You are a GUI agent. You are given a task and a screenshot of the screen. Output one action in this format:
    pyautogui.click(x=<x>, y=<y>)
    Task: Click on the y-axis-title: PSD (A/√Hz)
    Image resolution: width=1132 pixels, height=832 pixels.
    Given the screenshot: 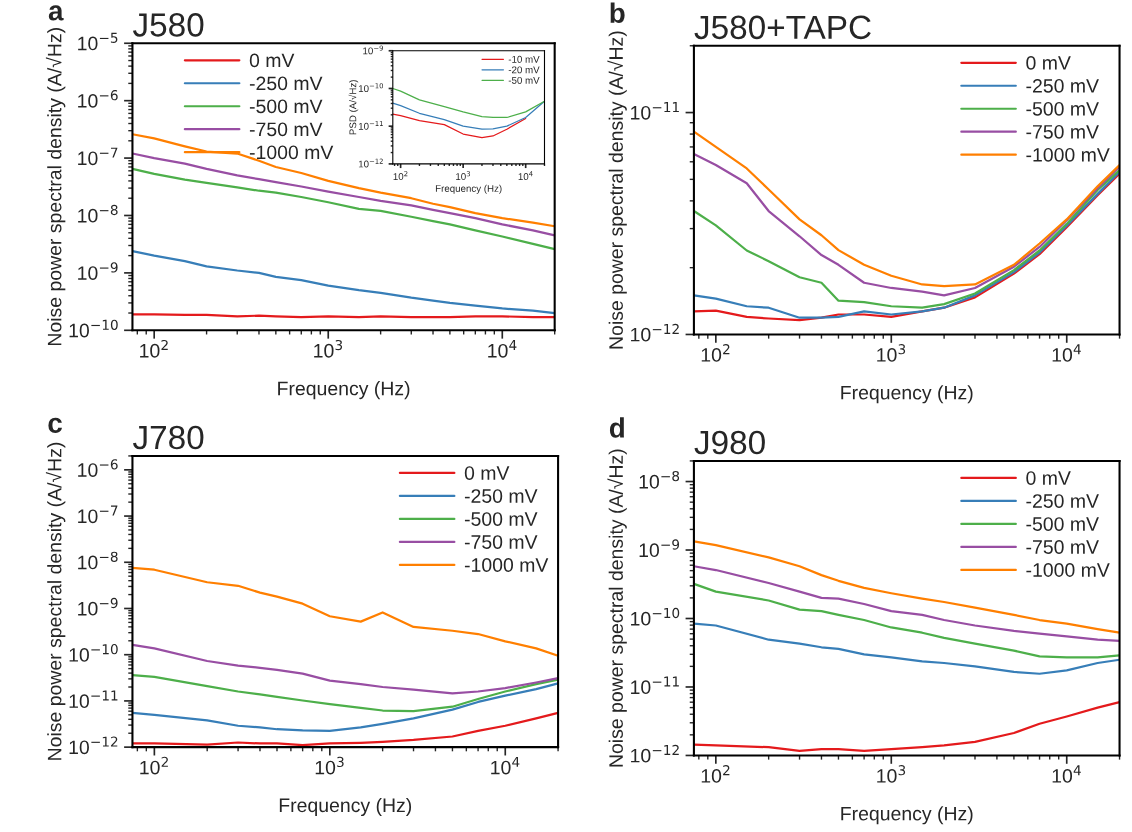 What is the action you would take?
    pyautogui.click(x=353, y=107)
    